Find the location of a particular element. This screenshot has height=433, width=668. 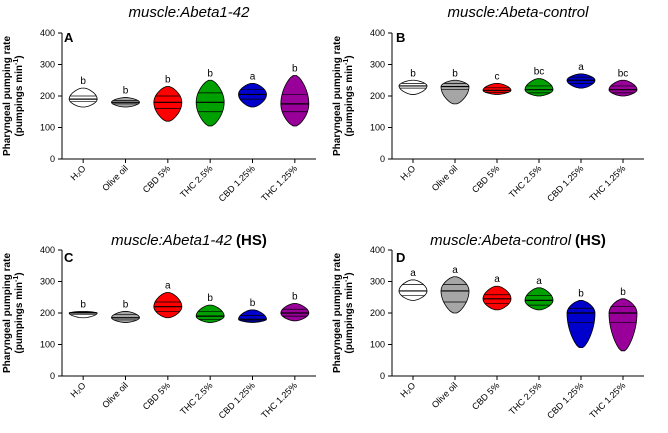

significance-letter: bc is located at coordinates (623, 73).